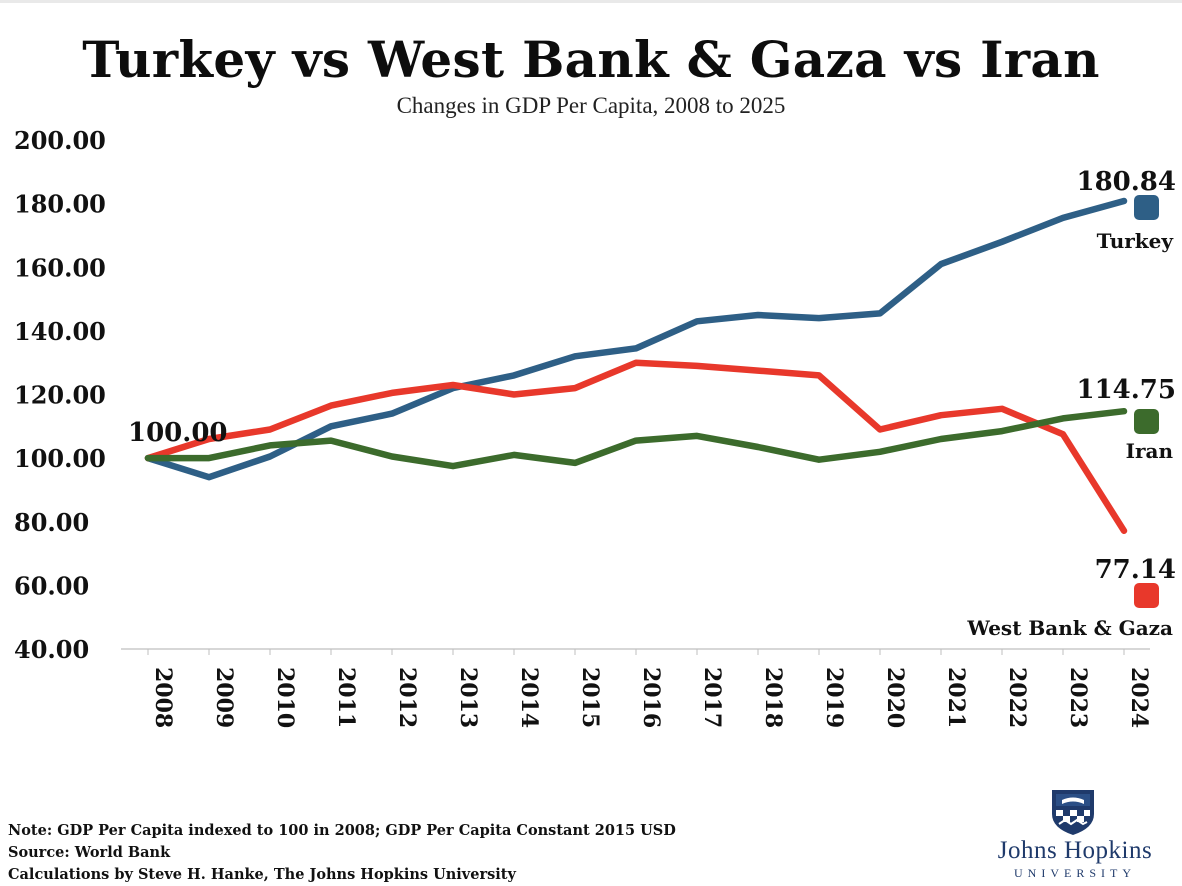 Image resolution: width=1182 pixels, height=886 pixels. What do you see at coordinates (1075, 835) in the screenshot?
I see `johns-hopkins-logo: Johns Hopkins UNIVERSITY` at bounding box center [1075, 835].